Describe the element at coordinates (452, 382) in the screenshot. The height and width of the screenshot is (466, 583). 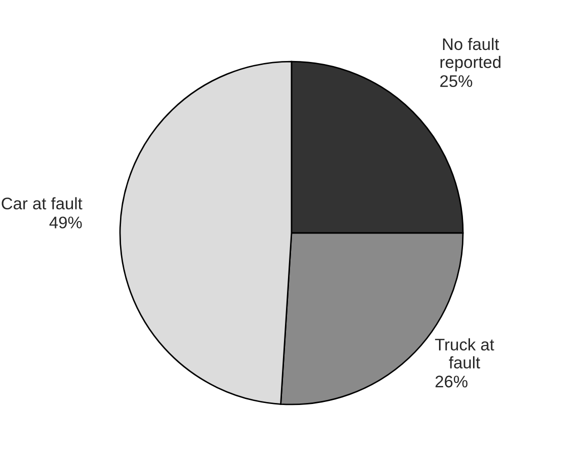
I see `data-label: 26%` at that location.